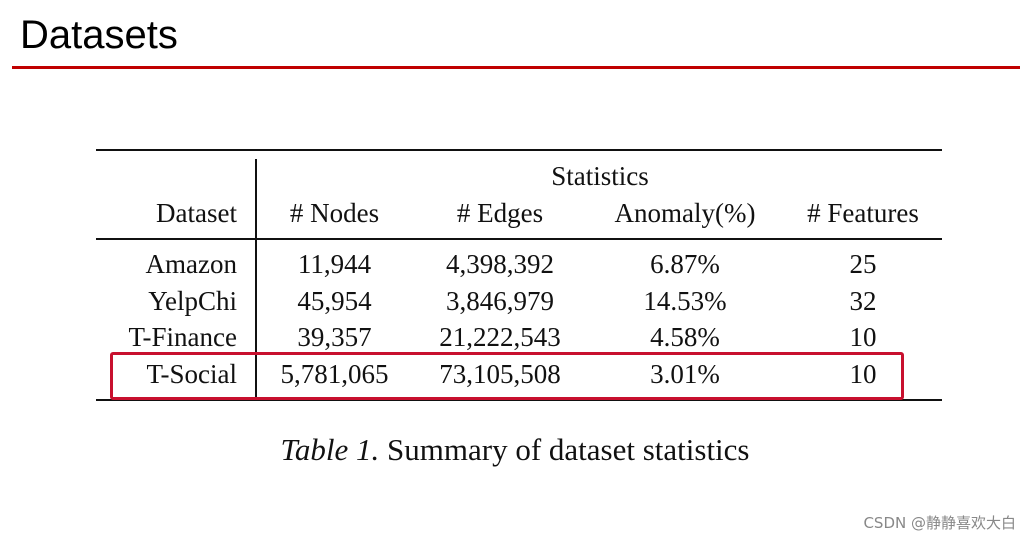 Image resolution: width=1030 pixels, height=543 pixels. What do you see at coordinates (685, 337) in the screenshot?
I see `cell-anomaly: 4.58%` at bounding box center [685, 337].